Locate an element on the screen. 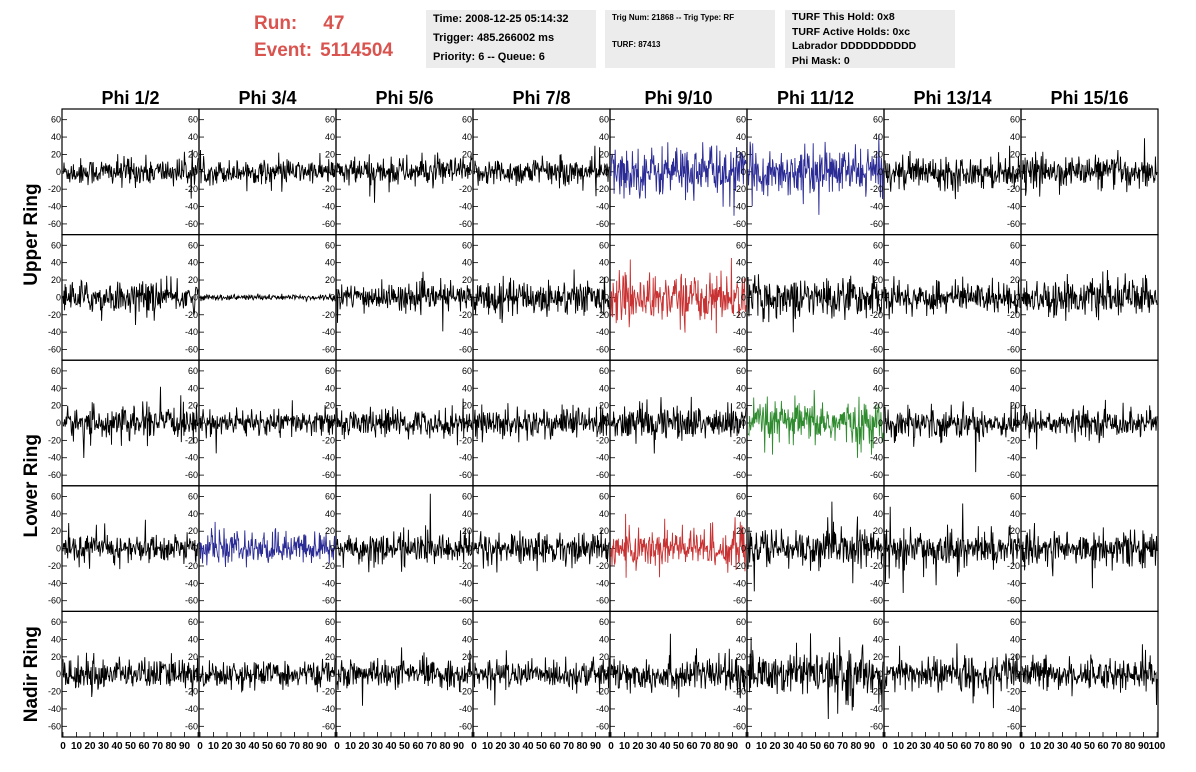 The image size is (1196, 772). phi-mask-text: Phi Mask: 0 is located at coordinates (821, 60).